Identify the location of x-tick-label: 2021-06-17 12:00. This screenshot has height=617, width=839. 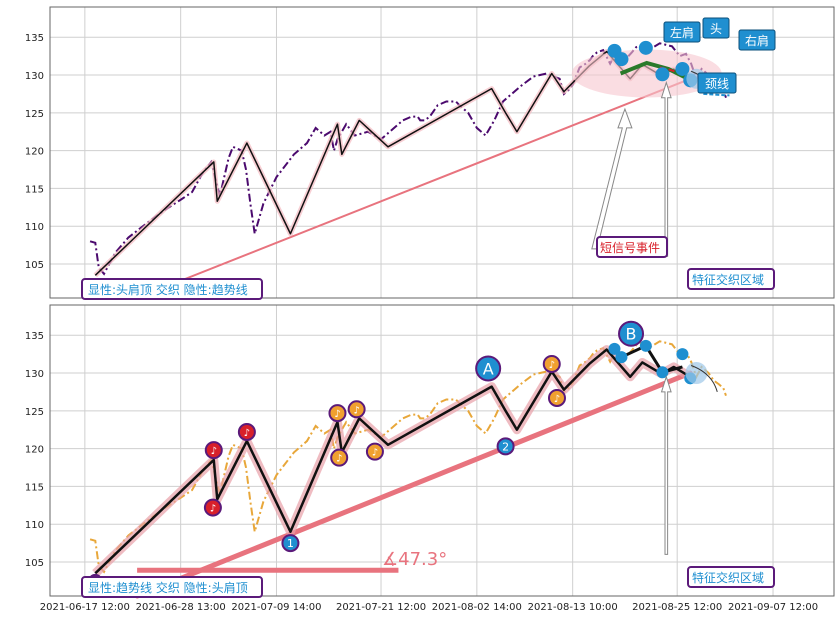
(85, 607).